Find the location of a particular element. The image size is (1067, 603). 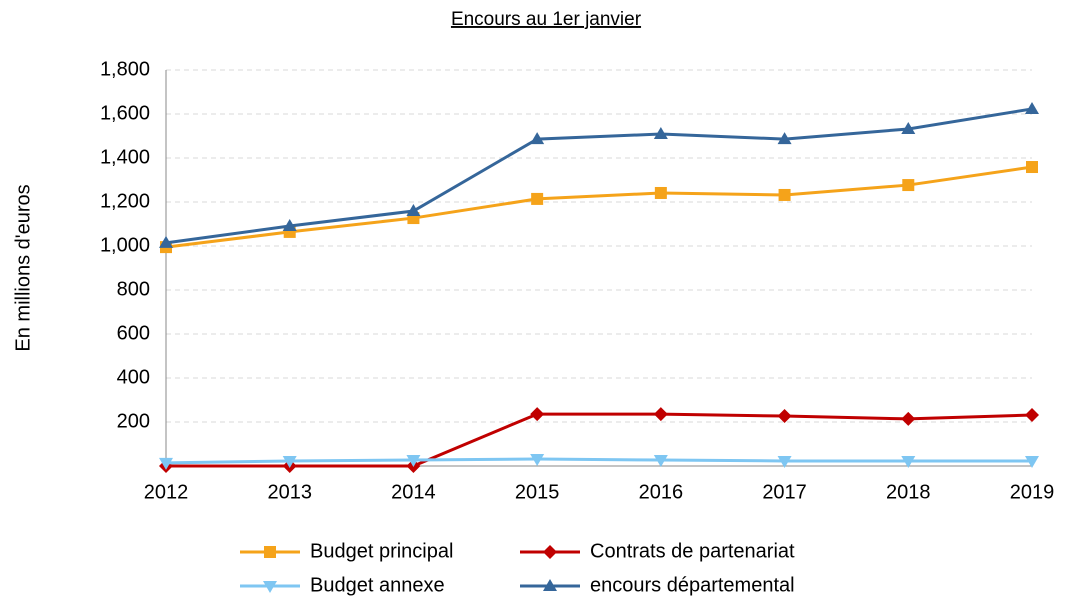

x-tick-label: 2018 is located at coordinates (908, 492).